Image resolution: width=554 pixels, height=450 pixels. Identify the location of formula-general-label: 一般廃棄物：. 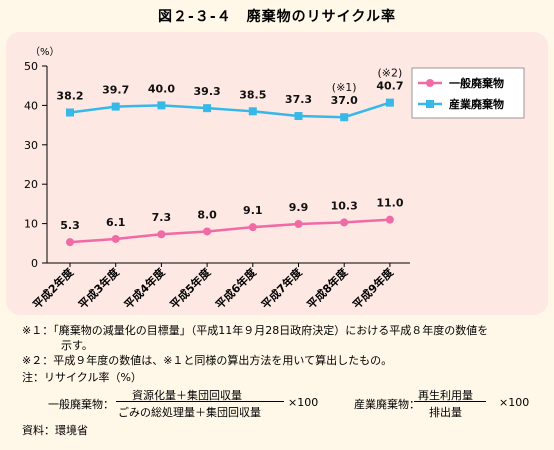
(81, 404).